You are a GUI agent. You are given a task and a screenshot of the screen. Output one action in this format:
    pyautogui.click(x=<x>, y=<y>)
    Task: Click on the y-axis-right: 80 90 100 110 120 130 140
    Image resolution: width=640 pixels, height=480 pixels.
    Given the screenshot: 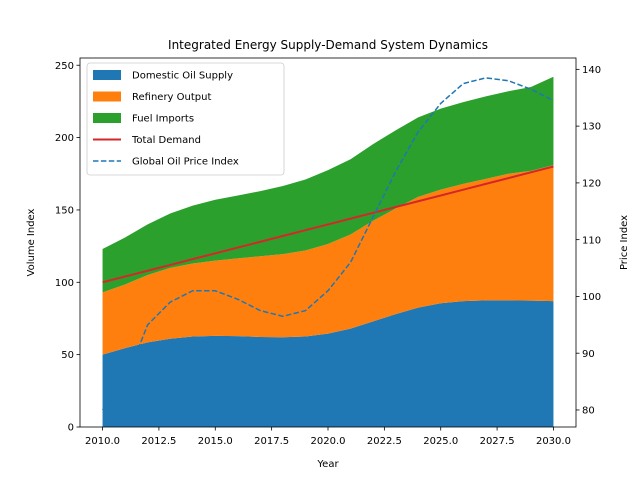 What is the action you would take?
    pyautogui.click(x=588, y=241)
    